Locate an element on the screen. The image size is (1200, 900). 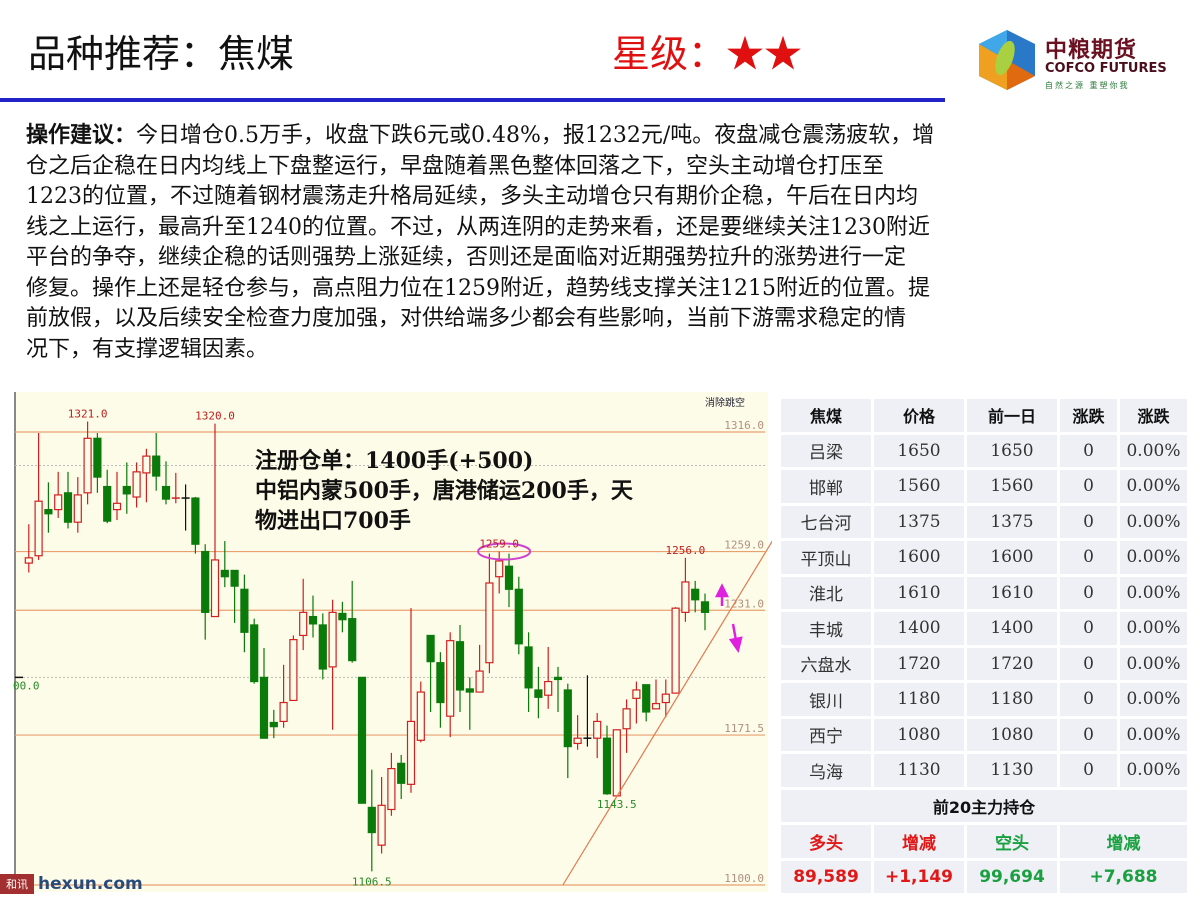
price-annotation: 1256.0 is located at coordinates (686, 550).